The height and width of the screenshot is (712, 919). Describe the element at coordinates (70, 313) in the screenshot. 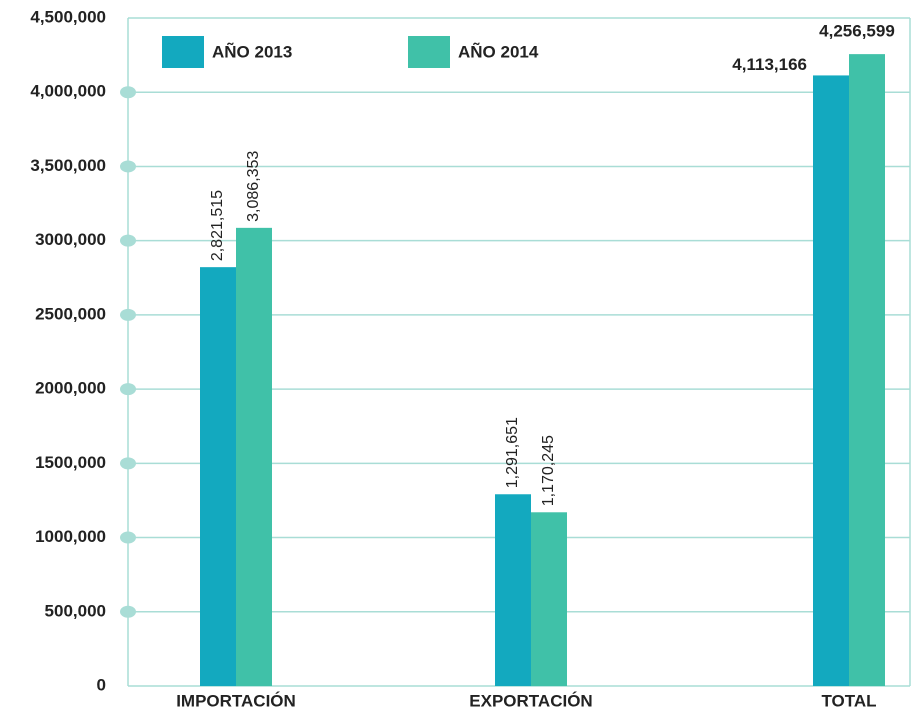

I see `y-tick-label: 2500,000` at that location.